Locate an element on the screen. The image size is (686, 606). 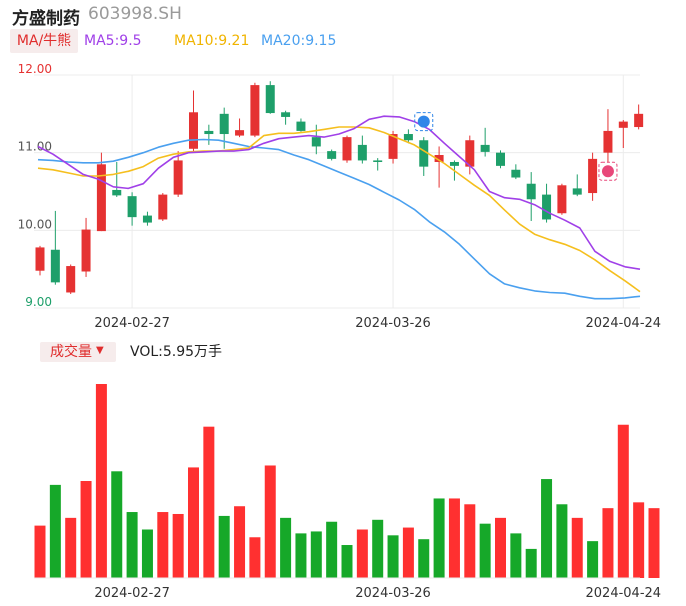
date-axis-label: 2024-04-24 is located at coordinates (624, 323).